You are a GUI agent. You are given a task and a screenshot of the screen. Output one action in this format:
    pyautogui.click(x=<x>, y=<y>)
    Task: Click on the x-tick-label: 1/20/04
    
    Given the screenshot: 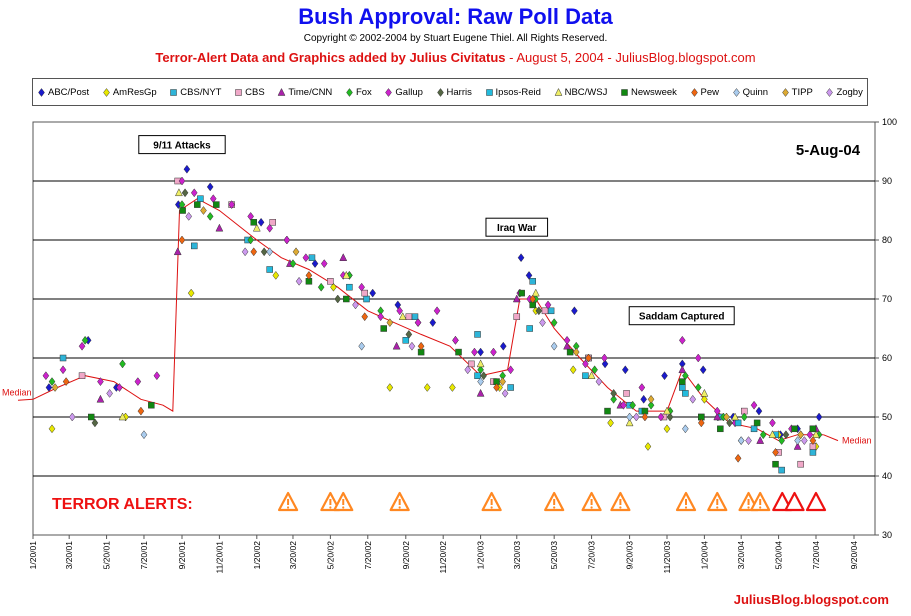 What is the action you would take?
    pyautogui.click(x=704, y=555)
    